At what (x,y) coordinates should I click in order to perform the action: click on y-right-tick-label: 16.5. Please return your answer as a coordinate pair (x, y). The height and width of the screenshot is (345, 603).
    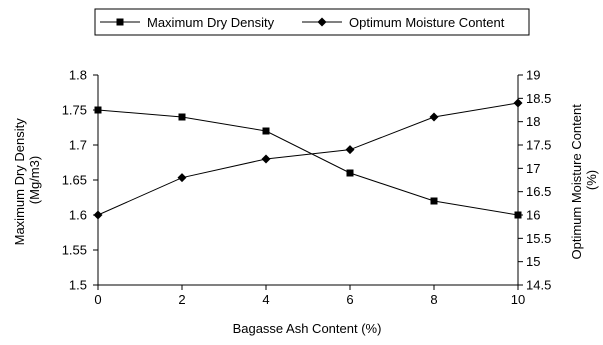
    Looking at the image, I should click on (538, 191).